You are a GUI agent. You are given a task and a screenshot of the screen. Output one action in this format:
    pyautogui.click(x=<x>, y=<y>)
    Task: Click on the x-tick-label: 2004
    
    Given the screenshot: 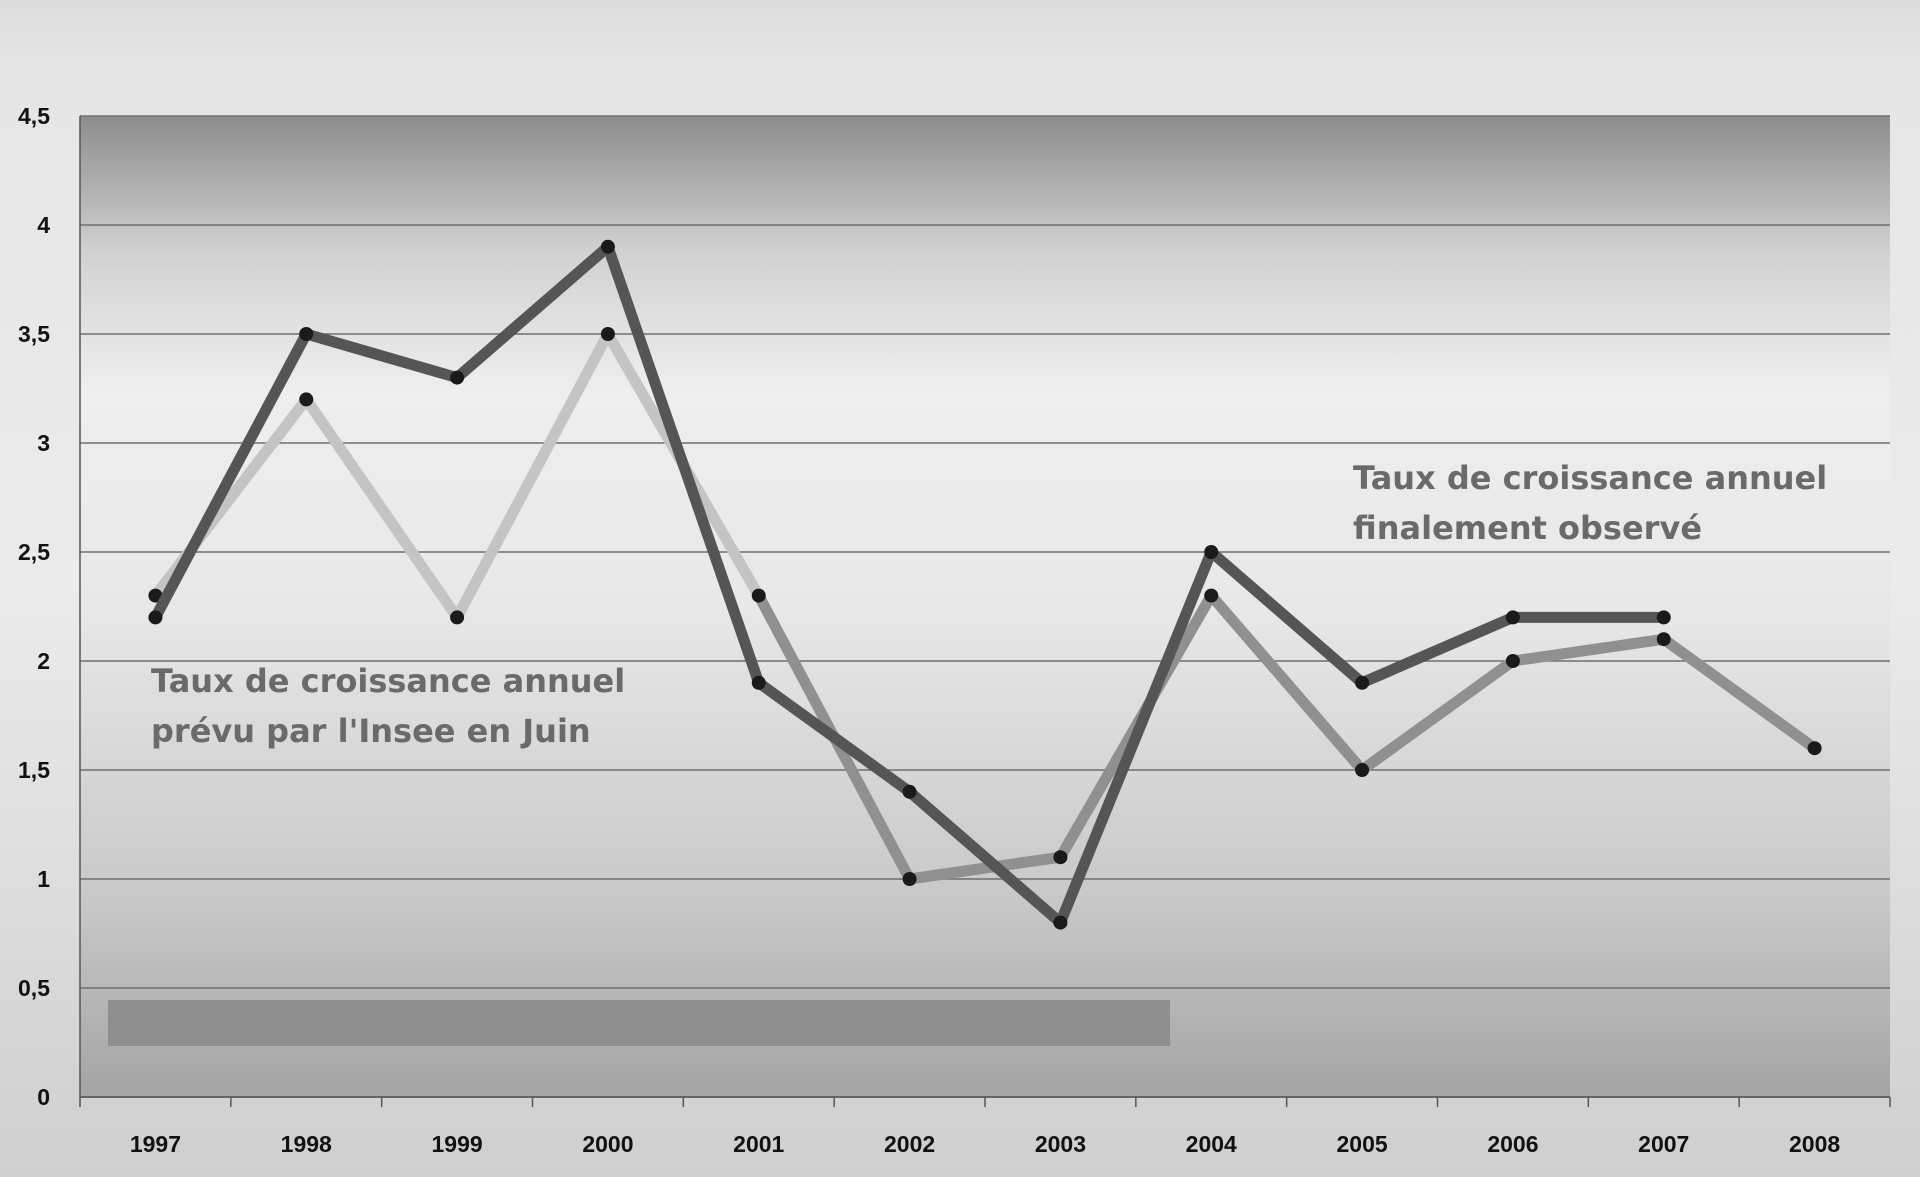 What is the action you would take?
    pyautogui.click(x=1211, y=1144)
    